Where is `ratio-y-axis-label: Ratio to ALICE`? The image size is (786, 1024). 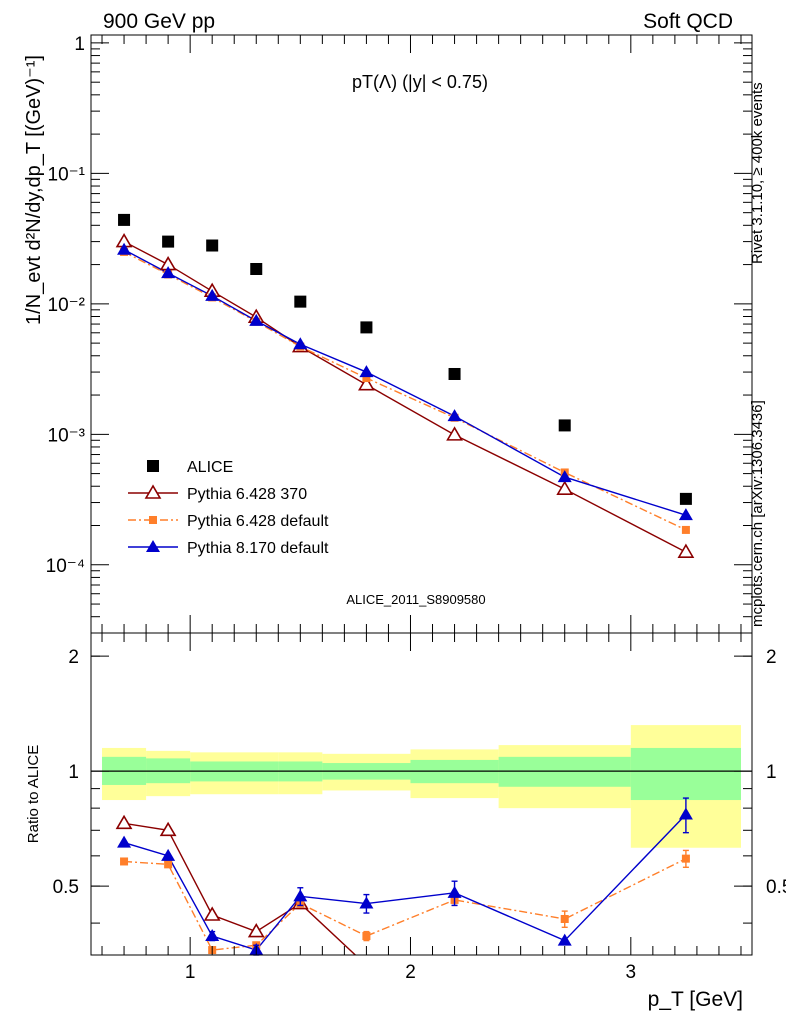
ratio-y-axis-label: Ratio to ALICE is located at coordinates (33, 794).